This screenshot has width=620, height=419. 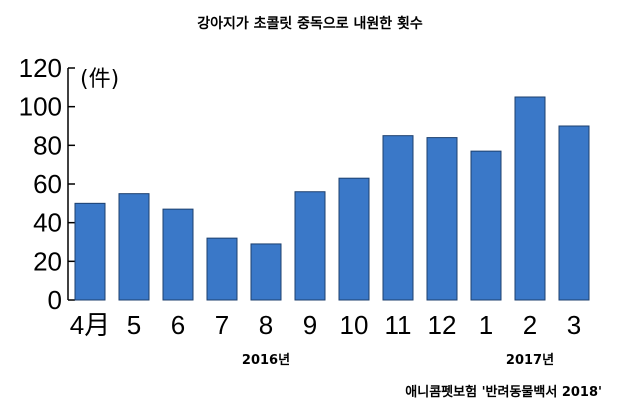 I want to click on year-labels: 2016년 2017년, so click(x=398, y=360).